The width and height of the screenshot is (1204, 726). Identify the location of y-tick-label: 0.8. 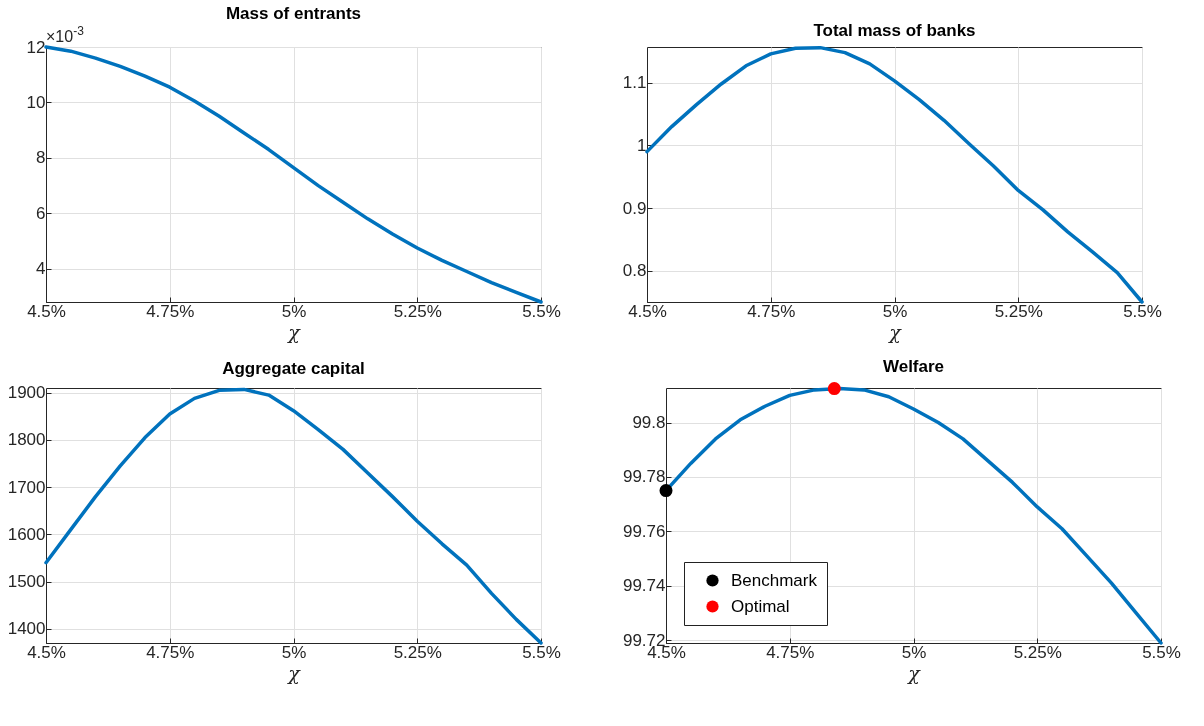
(634, 271).